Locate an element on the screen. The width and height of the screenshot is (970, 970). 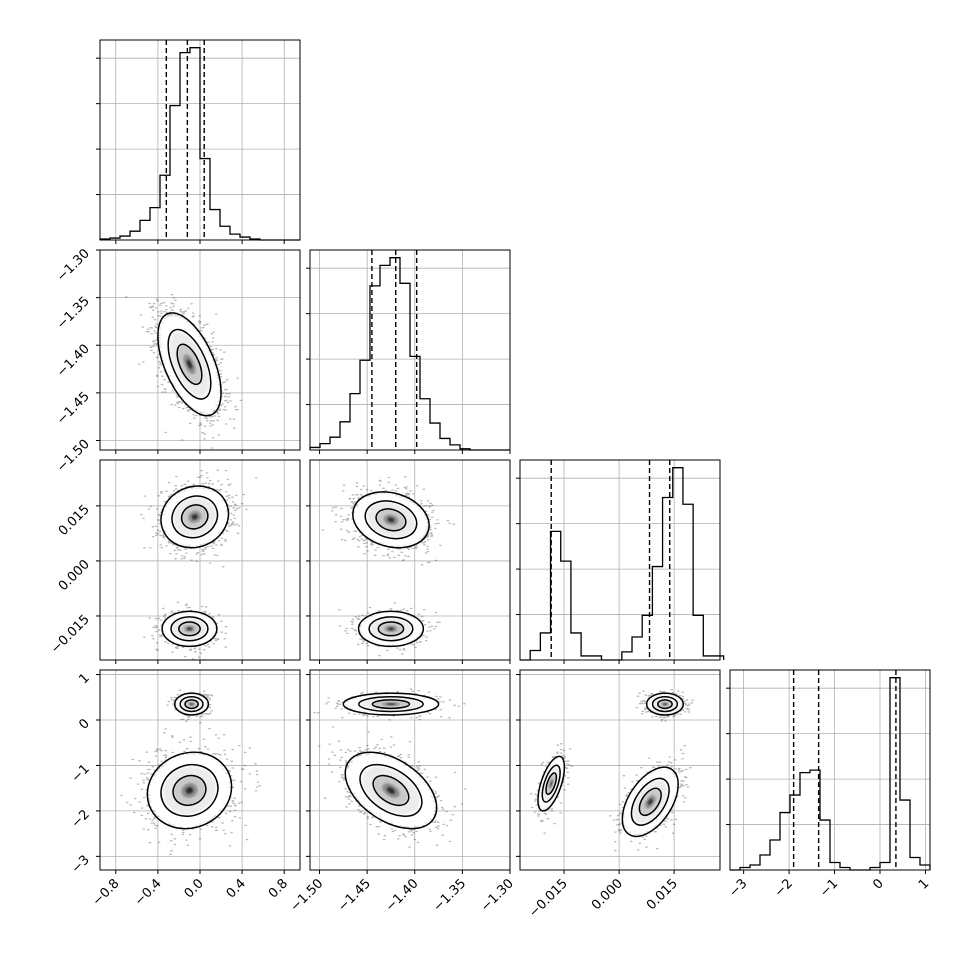
x-tick-label: 0.4 is located at coordinates (236, 888).